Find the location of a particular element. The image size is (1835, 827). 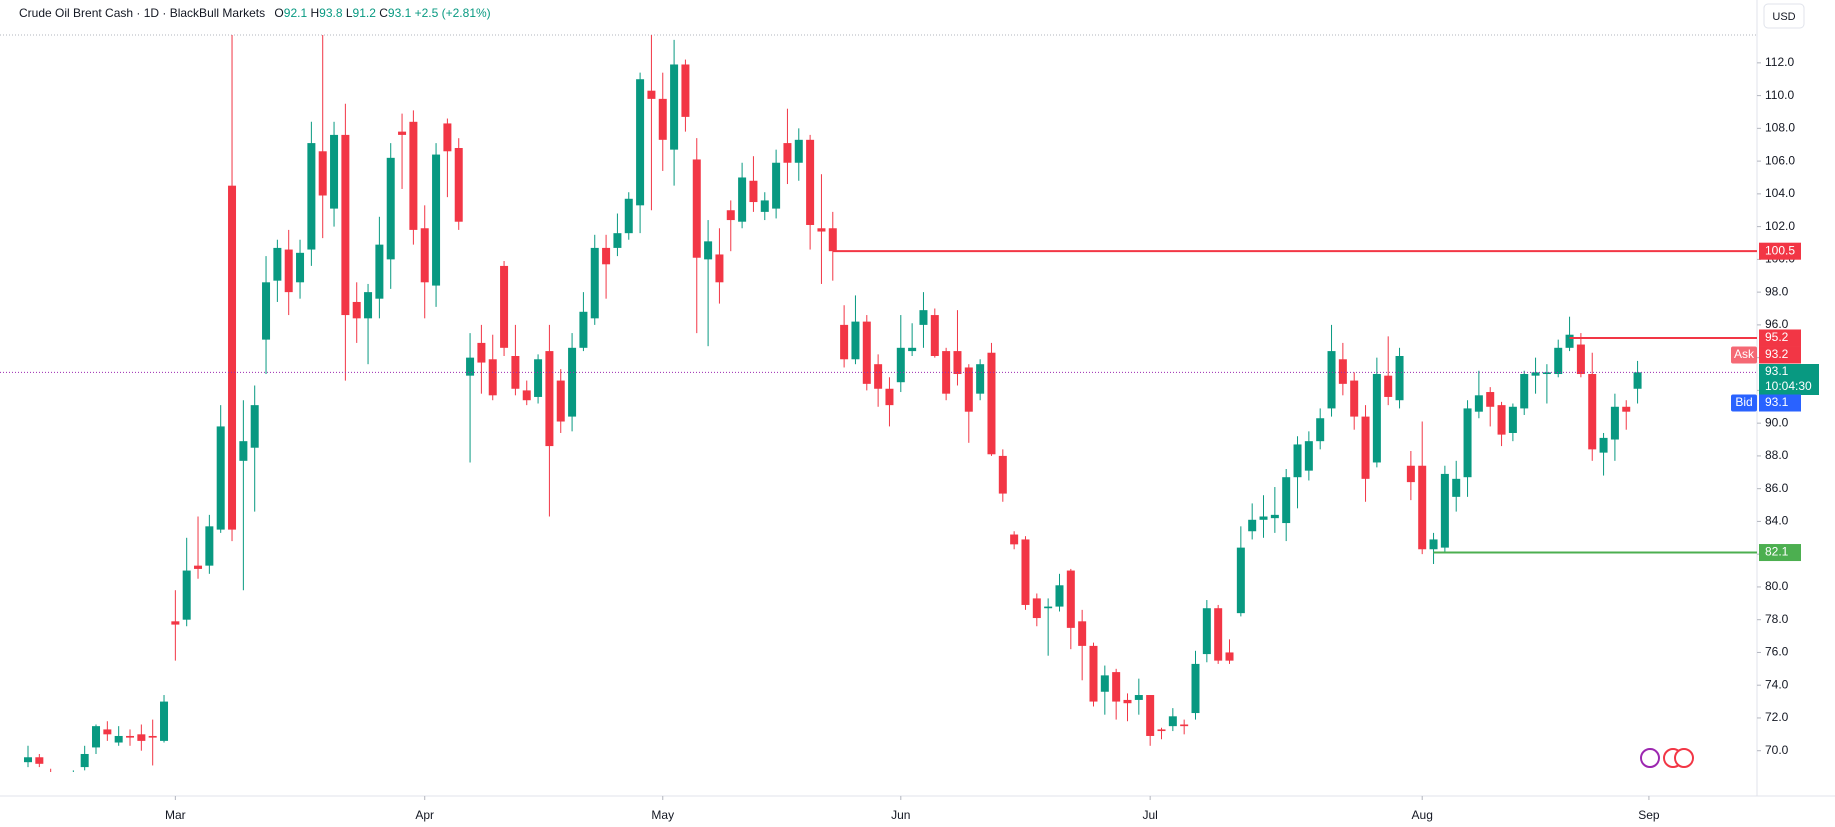

y-tick-label: 104.0 is located at coordinates (1780, 193).